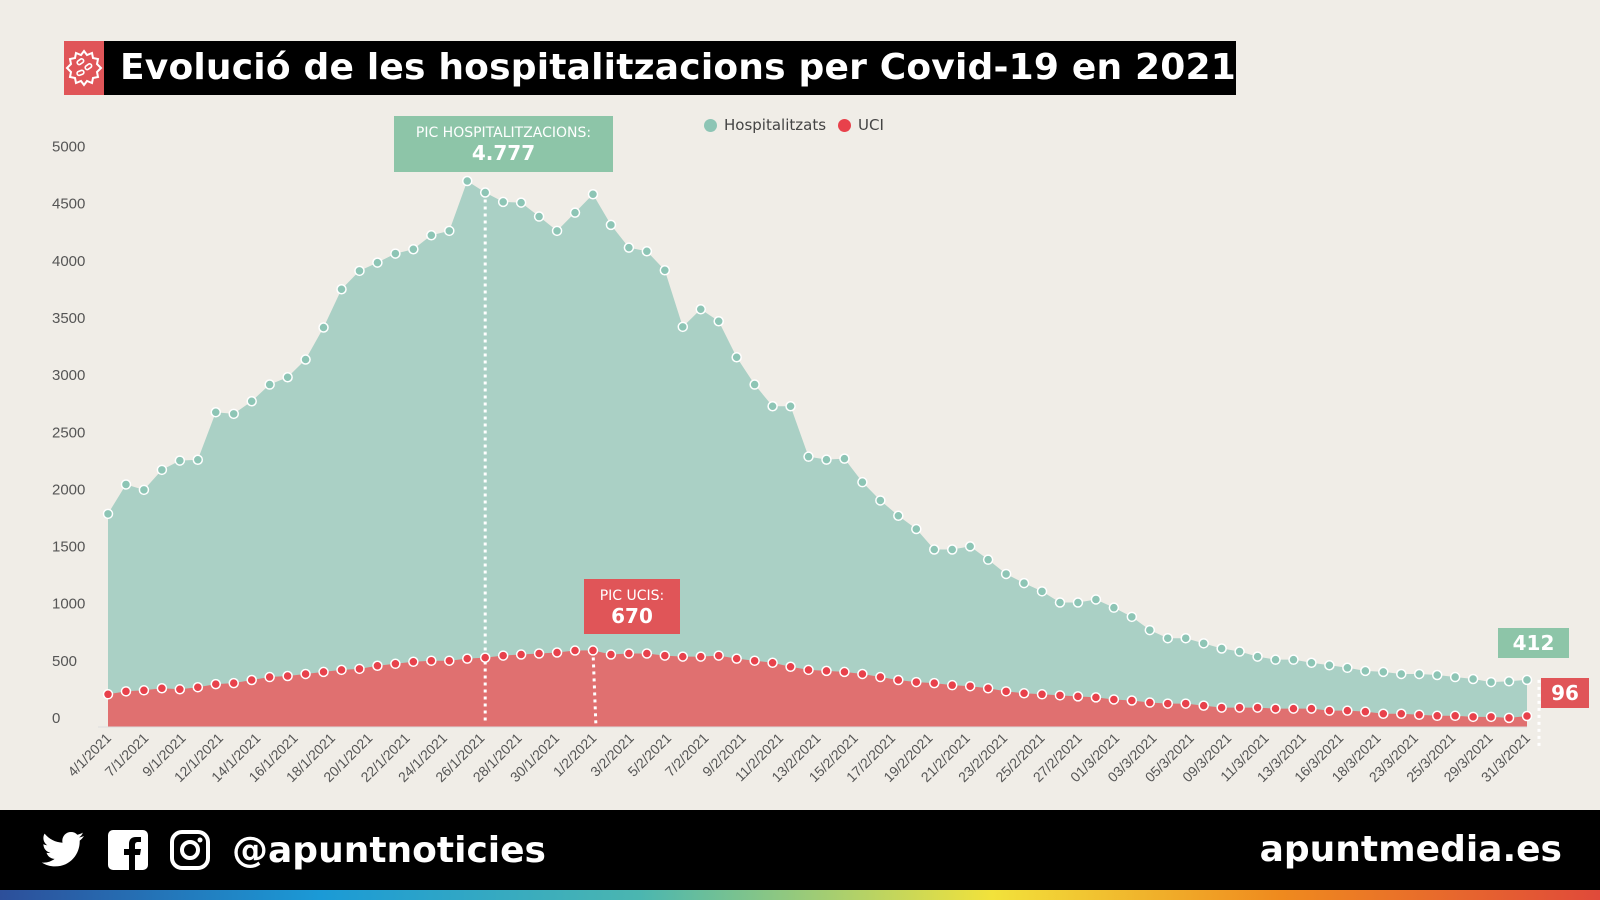 The height and width of the screenshot is (900, 1600). What do you see at coordinates (56, 718) in the screenshot?
I see `y-tick-label: 0` at bounding box center [56, 718].